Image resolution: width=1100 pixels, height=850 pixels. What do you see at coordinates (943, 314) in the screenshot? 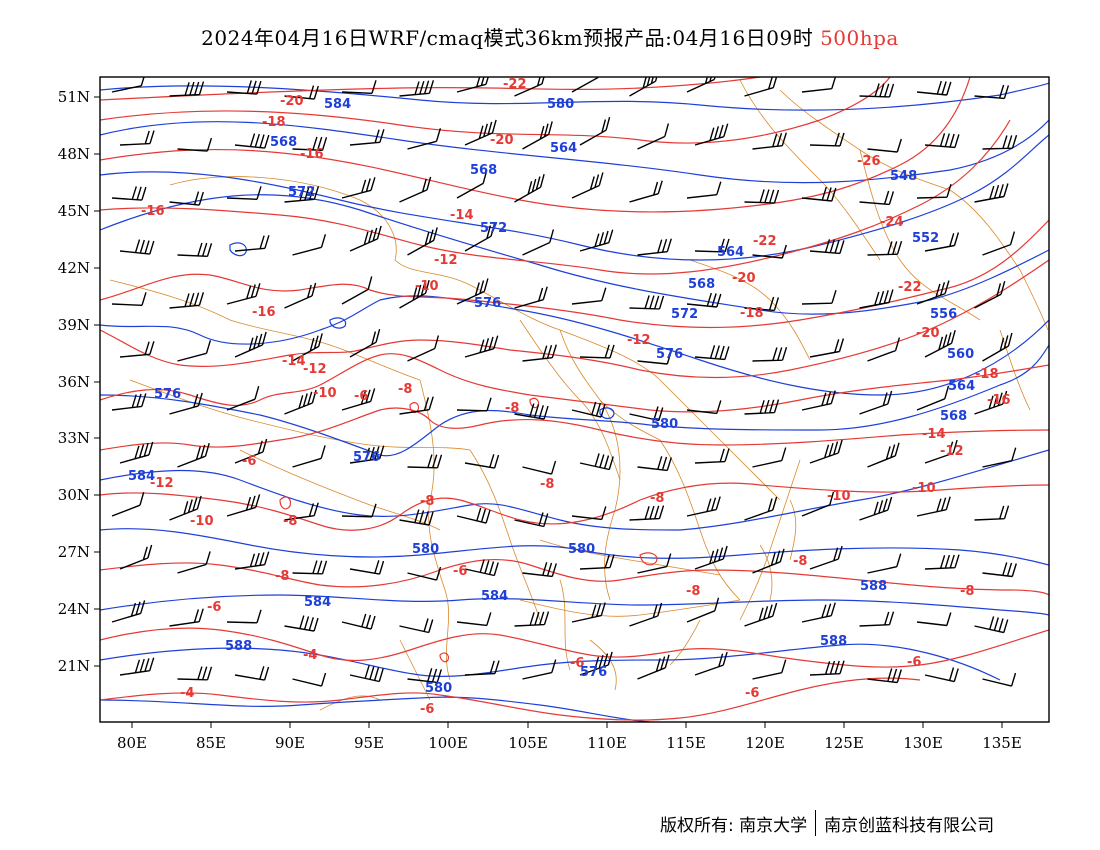
I see `height-label: 556` at bounding box center [943, 314].